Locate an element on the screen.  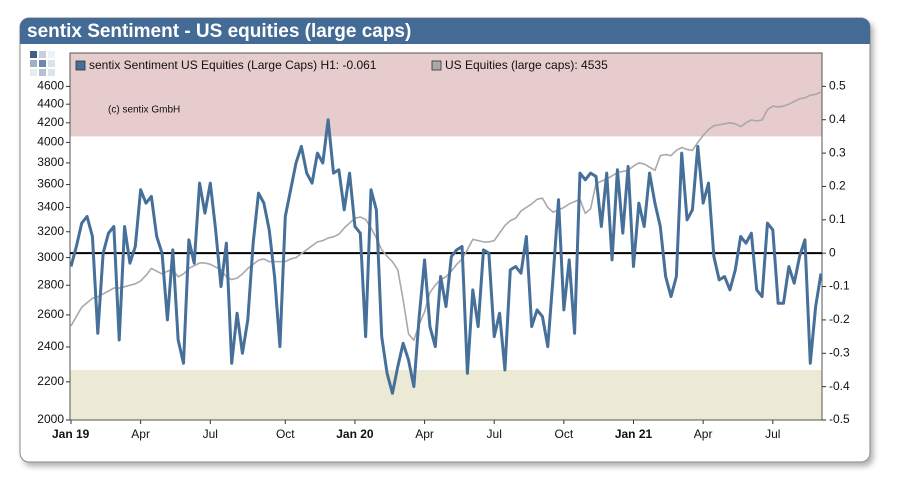
y-tick-label: 2000 is located at coordinates (50, 419).